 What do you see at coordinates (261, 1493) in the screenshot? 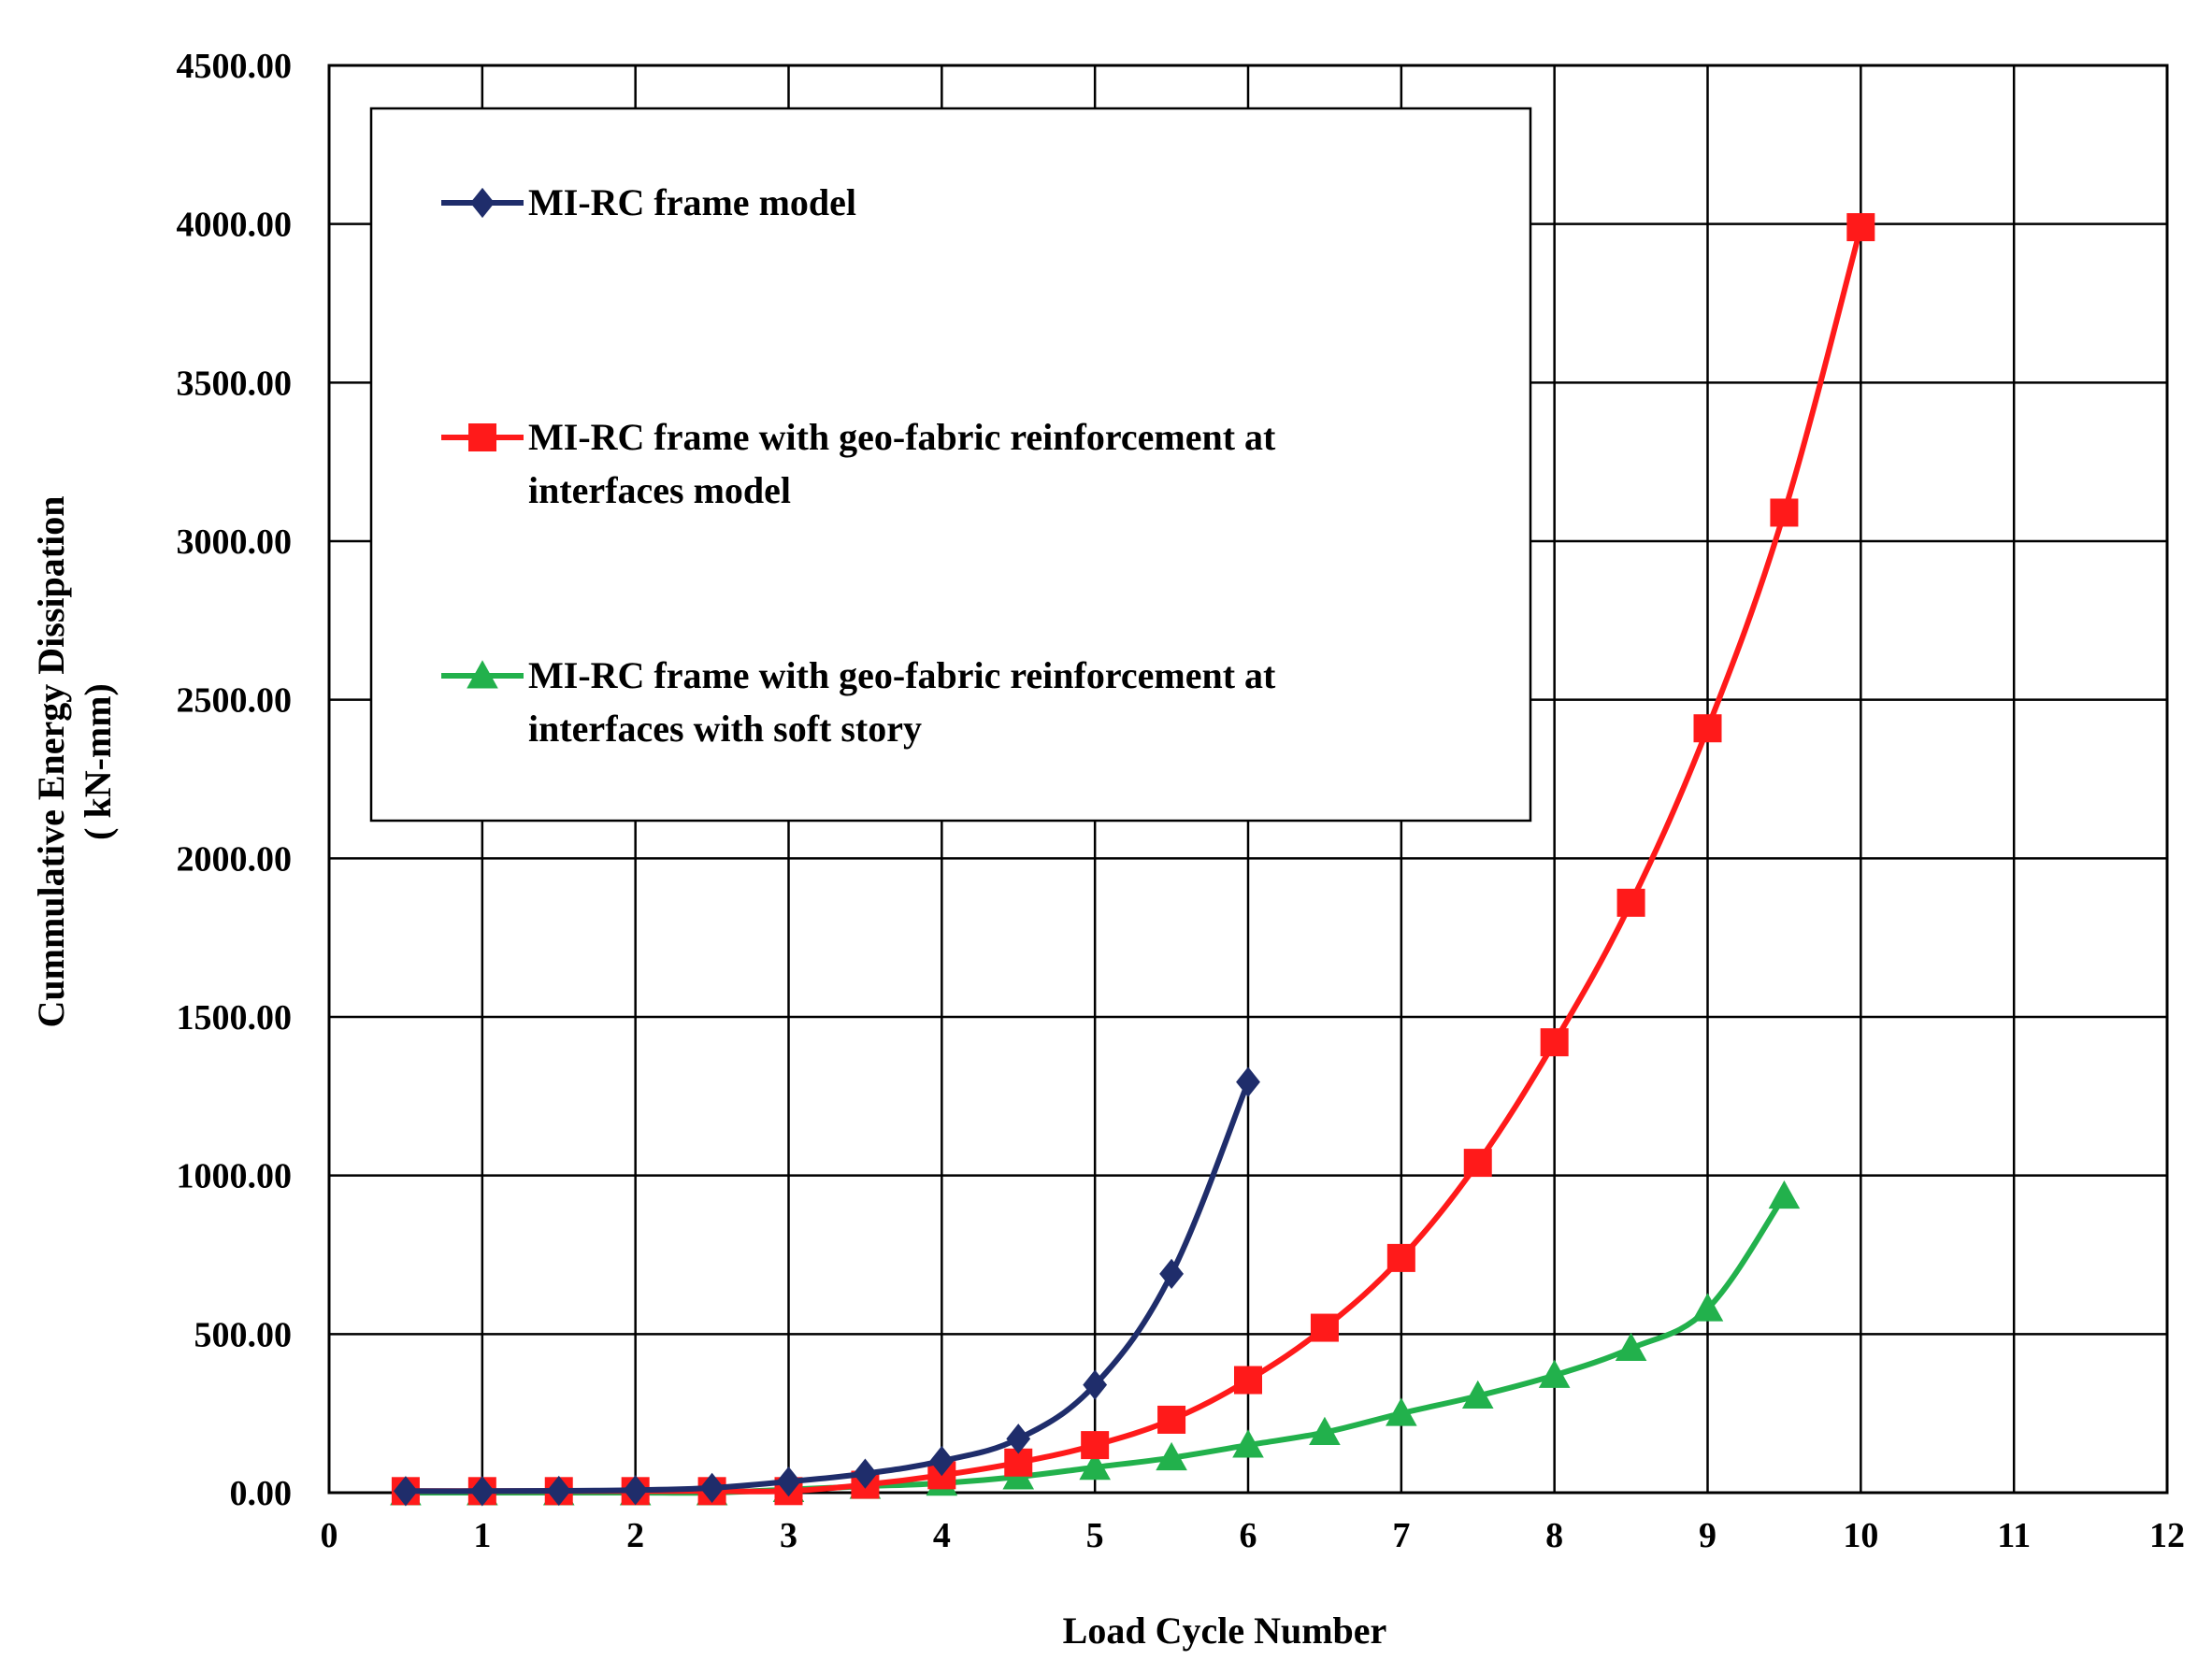
I see `y-tick-label: 0.00` at bounding box center [261, 1493].